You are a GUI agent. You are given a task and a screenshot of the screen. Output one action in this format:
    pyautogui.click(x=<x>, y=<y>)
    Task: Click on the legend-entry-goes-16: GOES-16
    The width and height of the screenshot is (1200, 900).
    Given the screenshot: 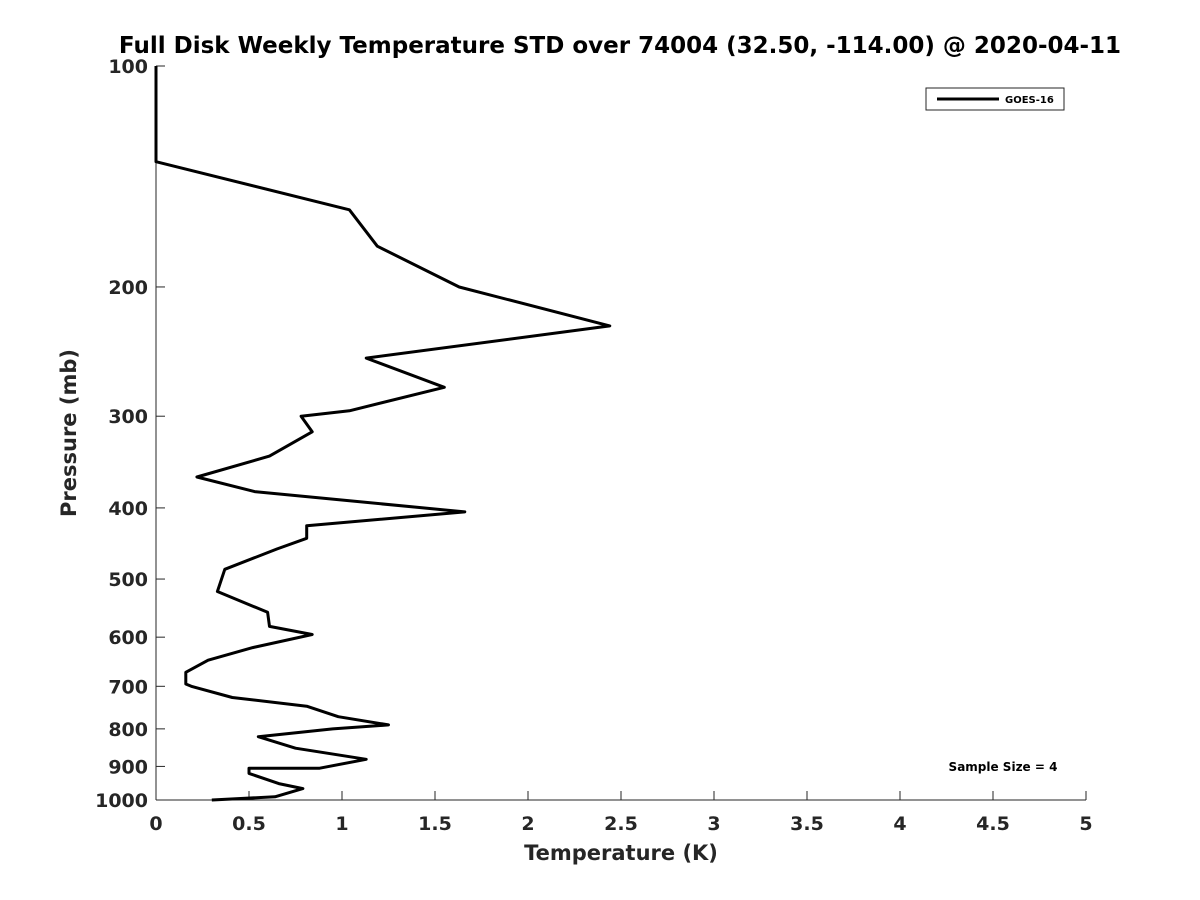 What is the action you would take?
    pyautogui.click(x=1029, y=100)
    